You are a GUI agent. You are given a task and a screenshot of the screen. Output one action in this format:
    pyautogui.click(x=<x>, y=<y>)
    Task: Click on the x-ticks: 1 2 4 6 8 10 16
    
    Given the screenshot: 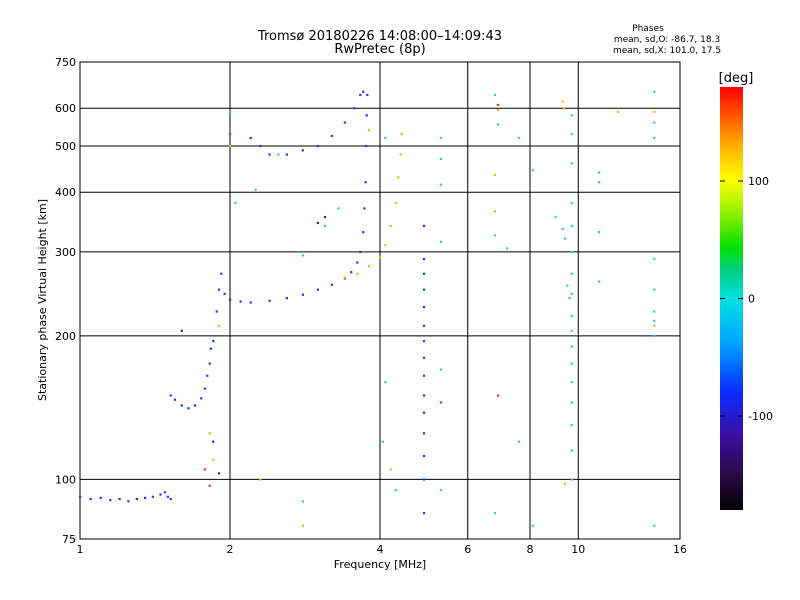 What is the action you would take?
    pyautogui.click(x=382, y=549)
    